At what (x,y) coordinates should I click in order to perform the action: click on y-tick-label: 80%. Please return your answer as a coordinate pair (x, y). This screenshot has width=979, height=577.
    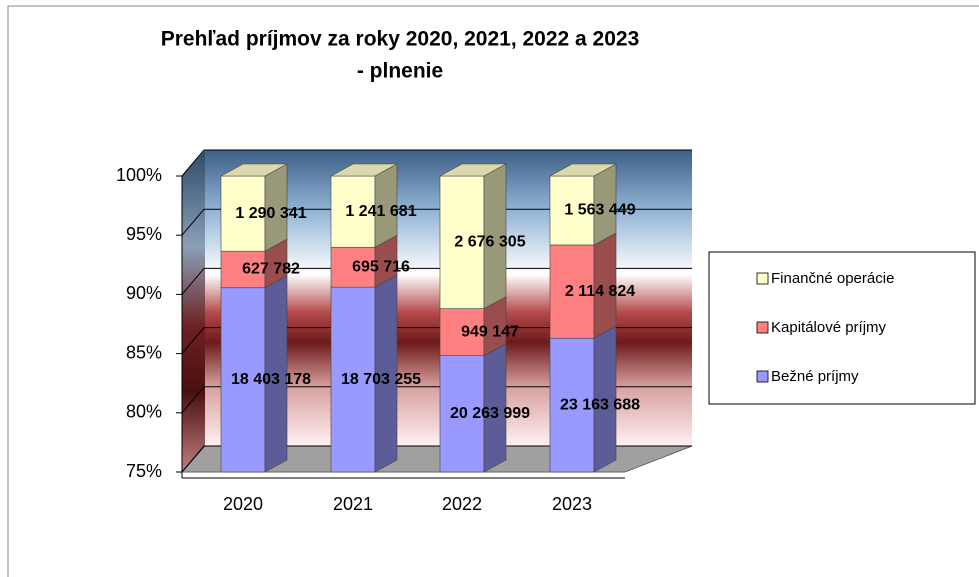
    Looking at the image, I should click on (144, 412).